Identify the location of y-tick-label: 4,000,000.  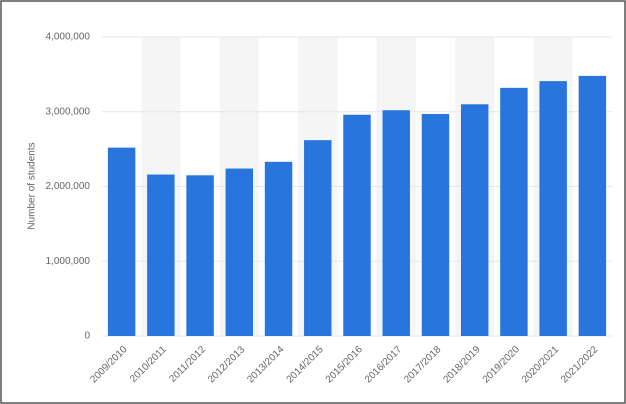
(68, 37).